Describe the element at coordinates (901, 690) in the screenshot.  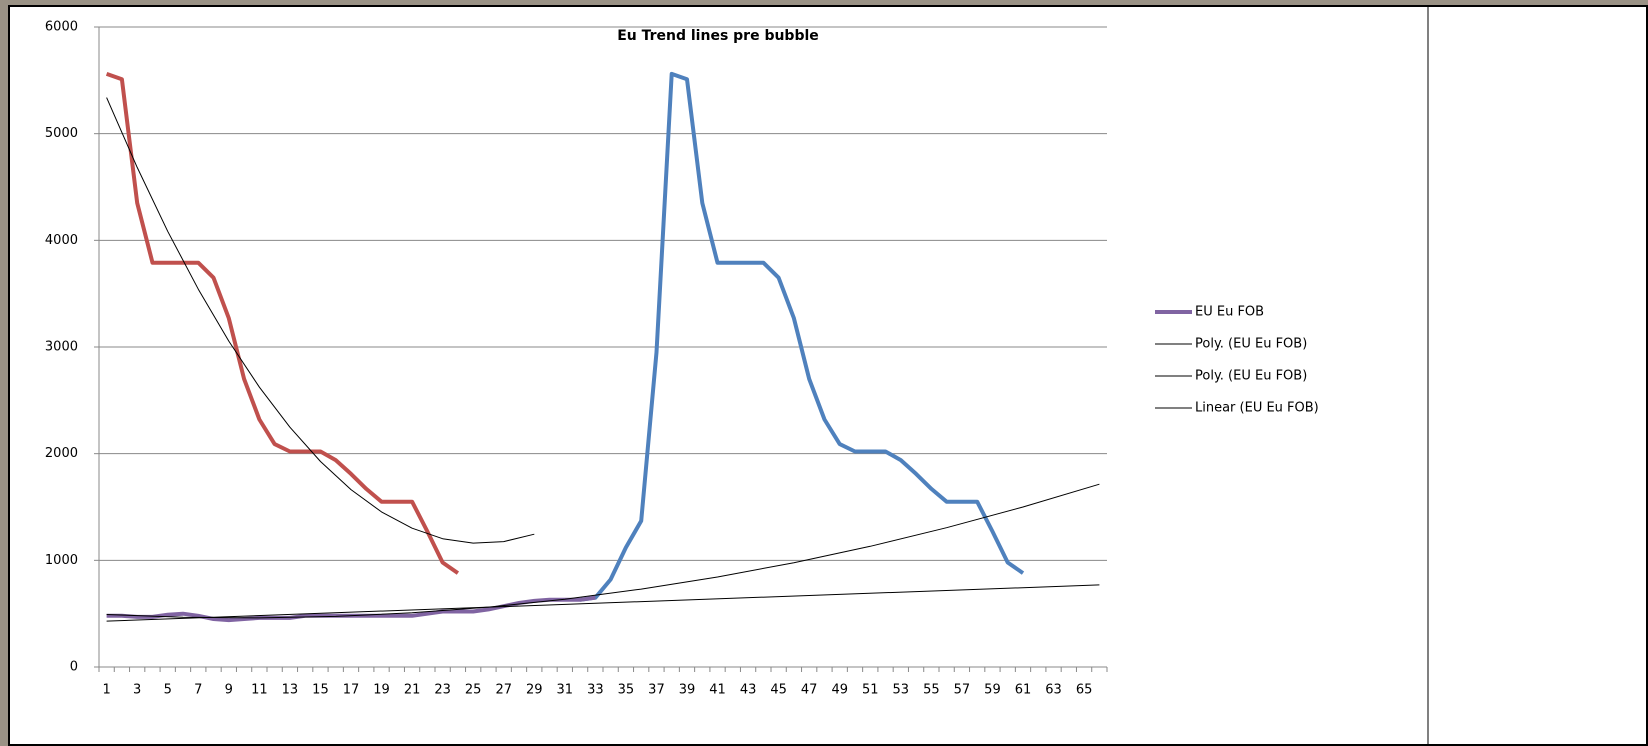
I see `x-tick-label: 53` at that location.